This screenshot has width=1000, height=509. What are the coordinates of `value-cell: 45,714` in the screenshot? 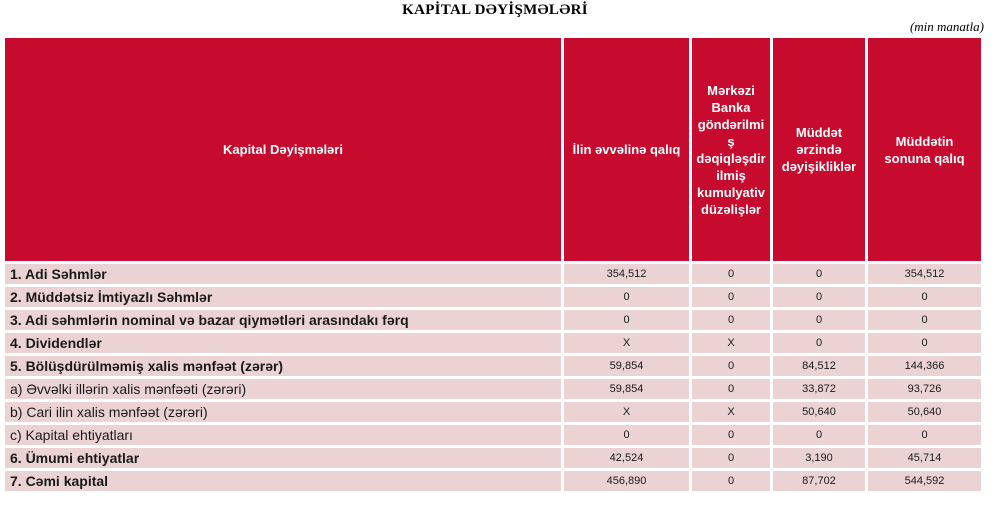 It's located at (924, 458).